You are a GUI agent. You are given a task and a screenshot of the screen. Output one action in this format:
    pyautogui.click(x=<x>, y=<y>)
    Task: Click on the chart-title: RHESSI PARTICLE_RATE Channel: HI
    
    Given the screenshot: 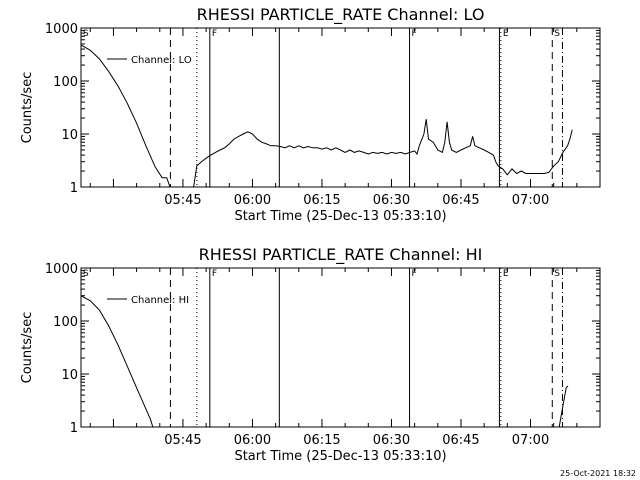 What is the action you would take?
    pyautogui.click(x=341, y=255)
    